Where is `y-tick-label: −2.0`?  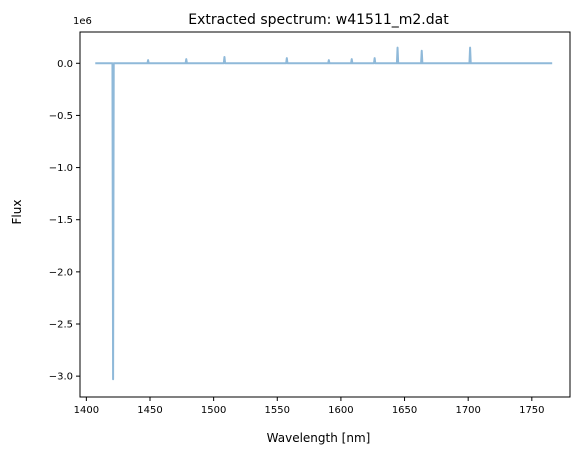 y-tick-label: −2.0 is located at coordinates (61, 272).